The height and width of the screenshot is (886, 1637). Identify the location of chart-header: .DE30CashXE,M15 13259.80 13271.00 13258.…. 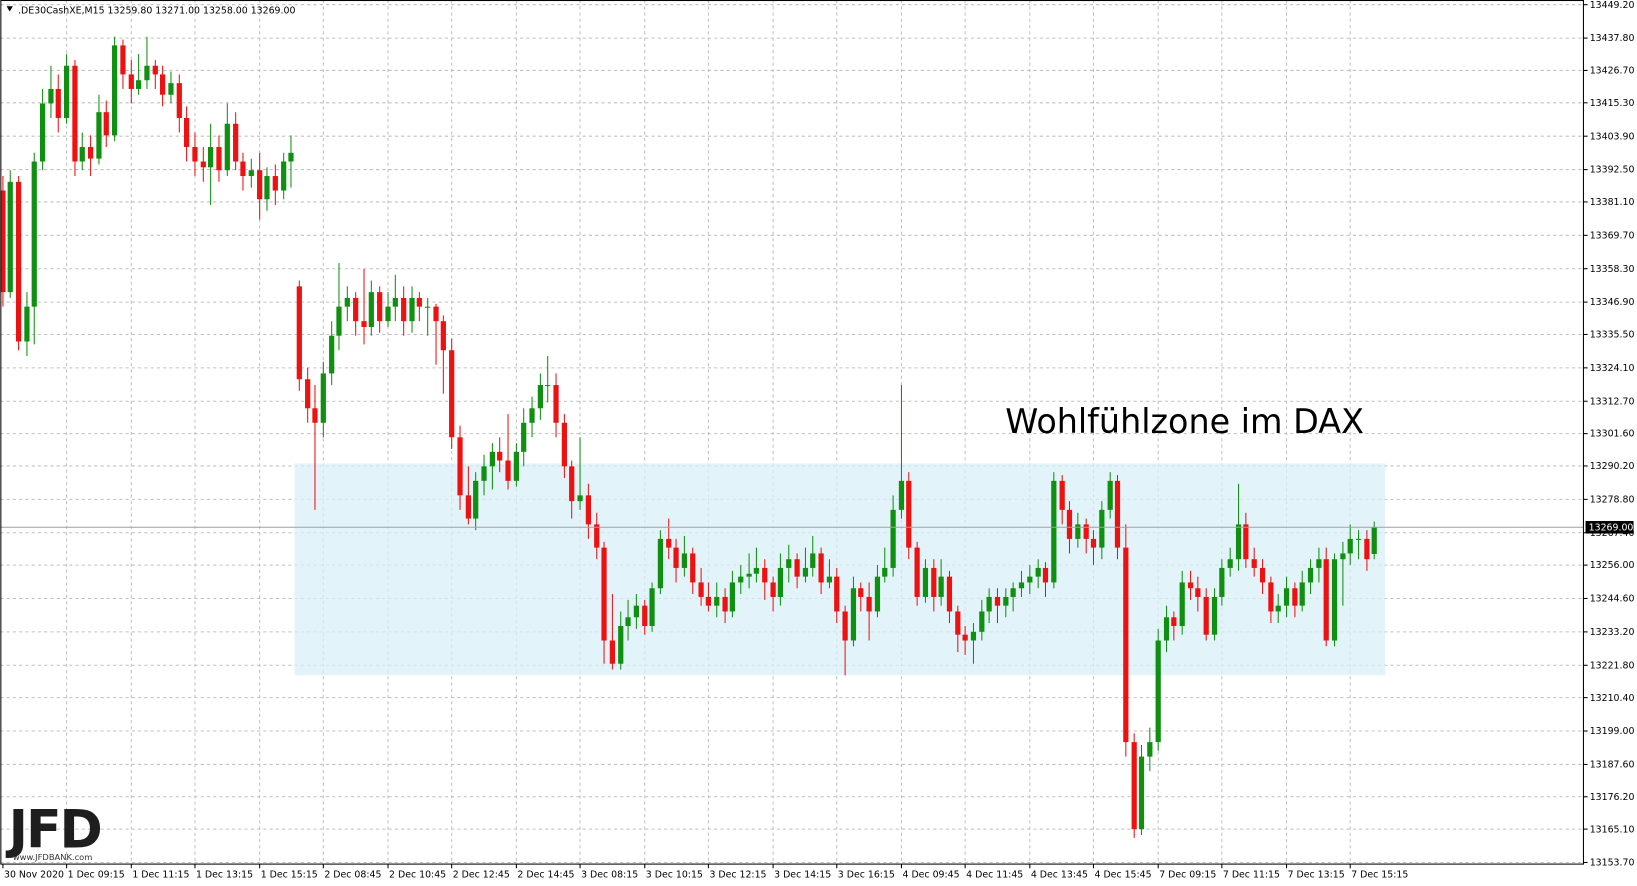
(156, 11).